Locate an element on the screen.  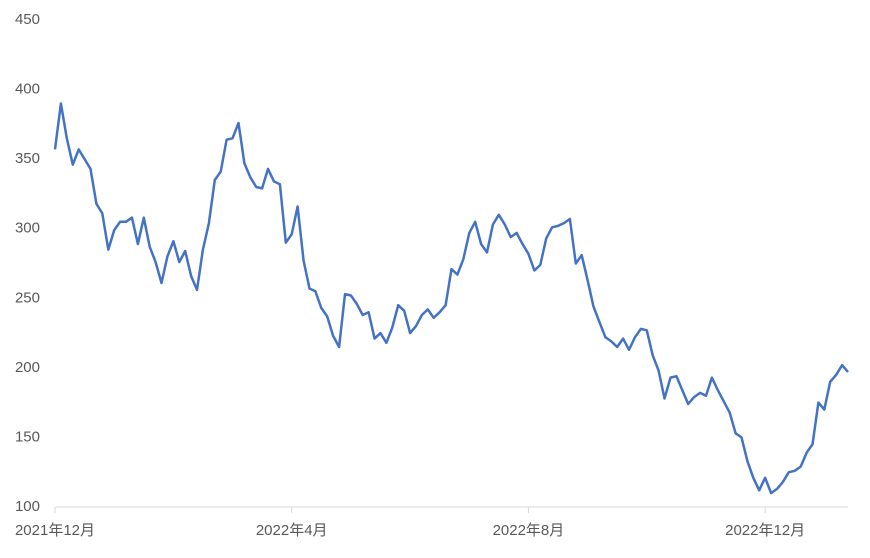
y-tick-label: 450 is located at coordinates (27, 19).